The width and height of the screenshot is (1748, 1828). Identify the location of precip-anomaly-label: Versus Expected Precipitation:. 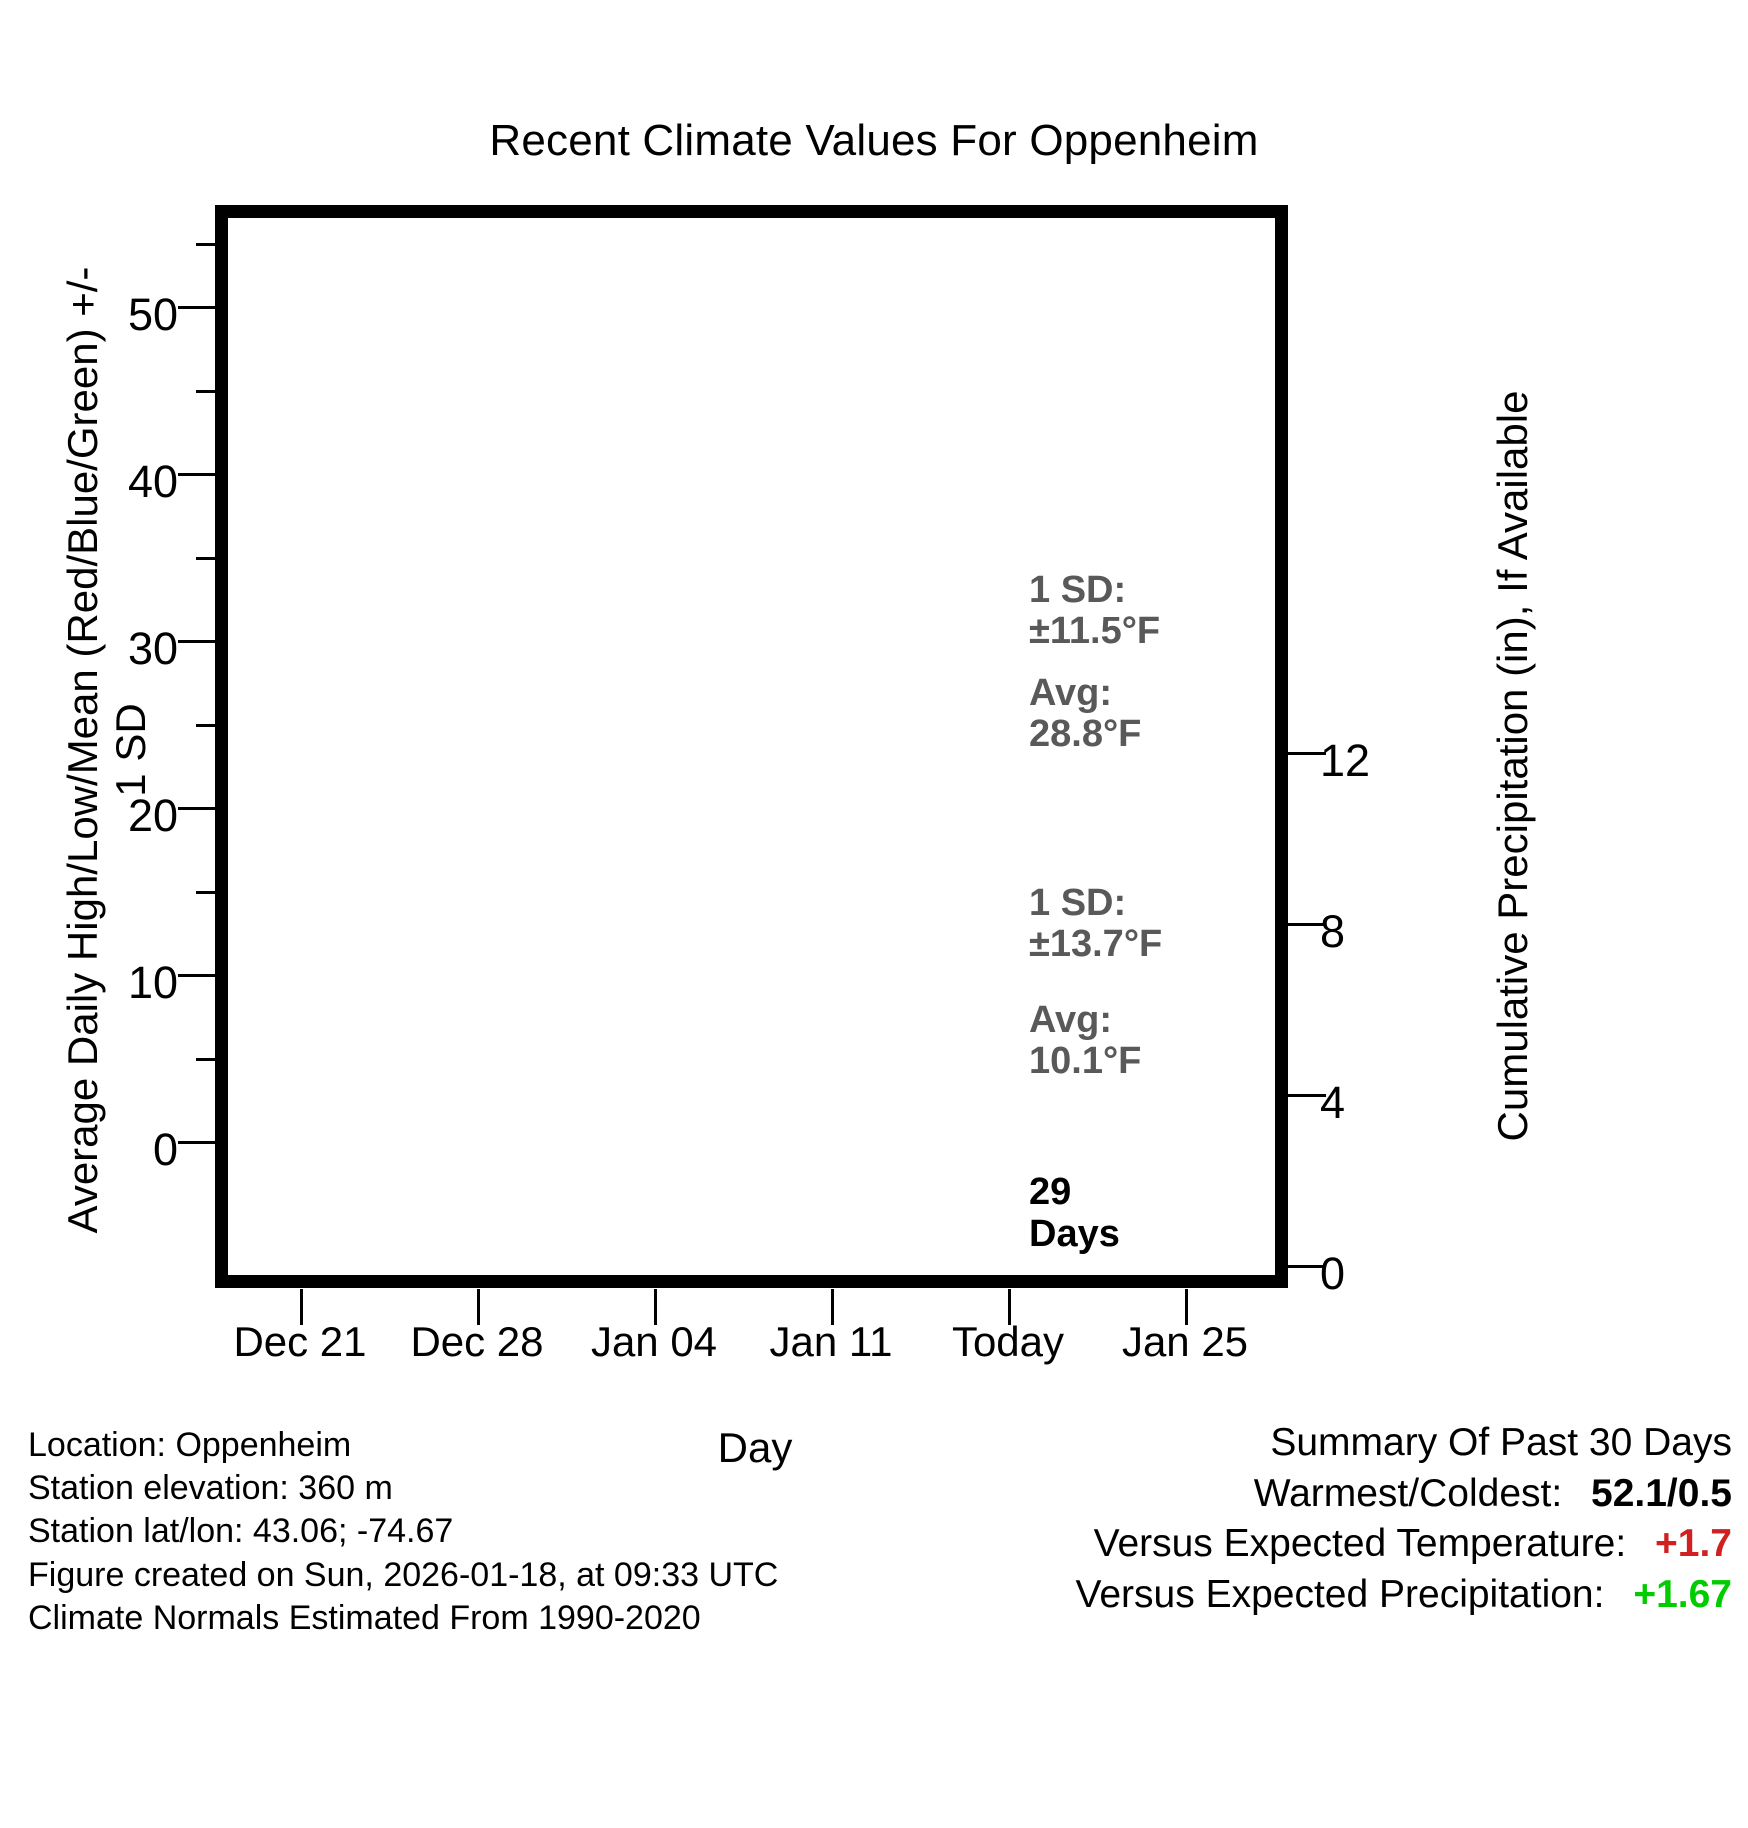
(1340, 1595).